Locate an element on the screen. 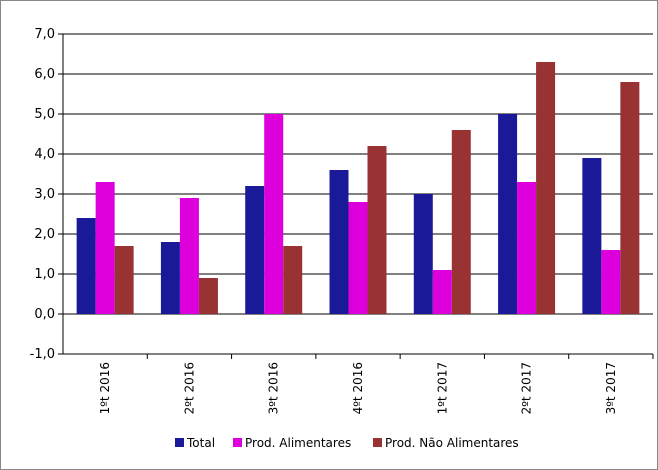 The image size is (658, 470). category-label: 1ºt 2017 is located at coordinates (442, 388).